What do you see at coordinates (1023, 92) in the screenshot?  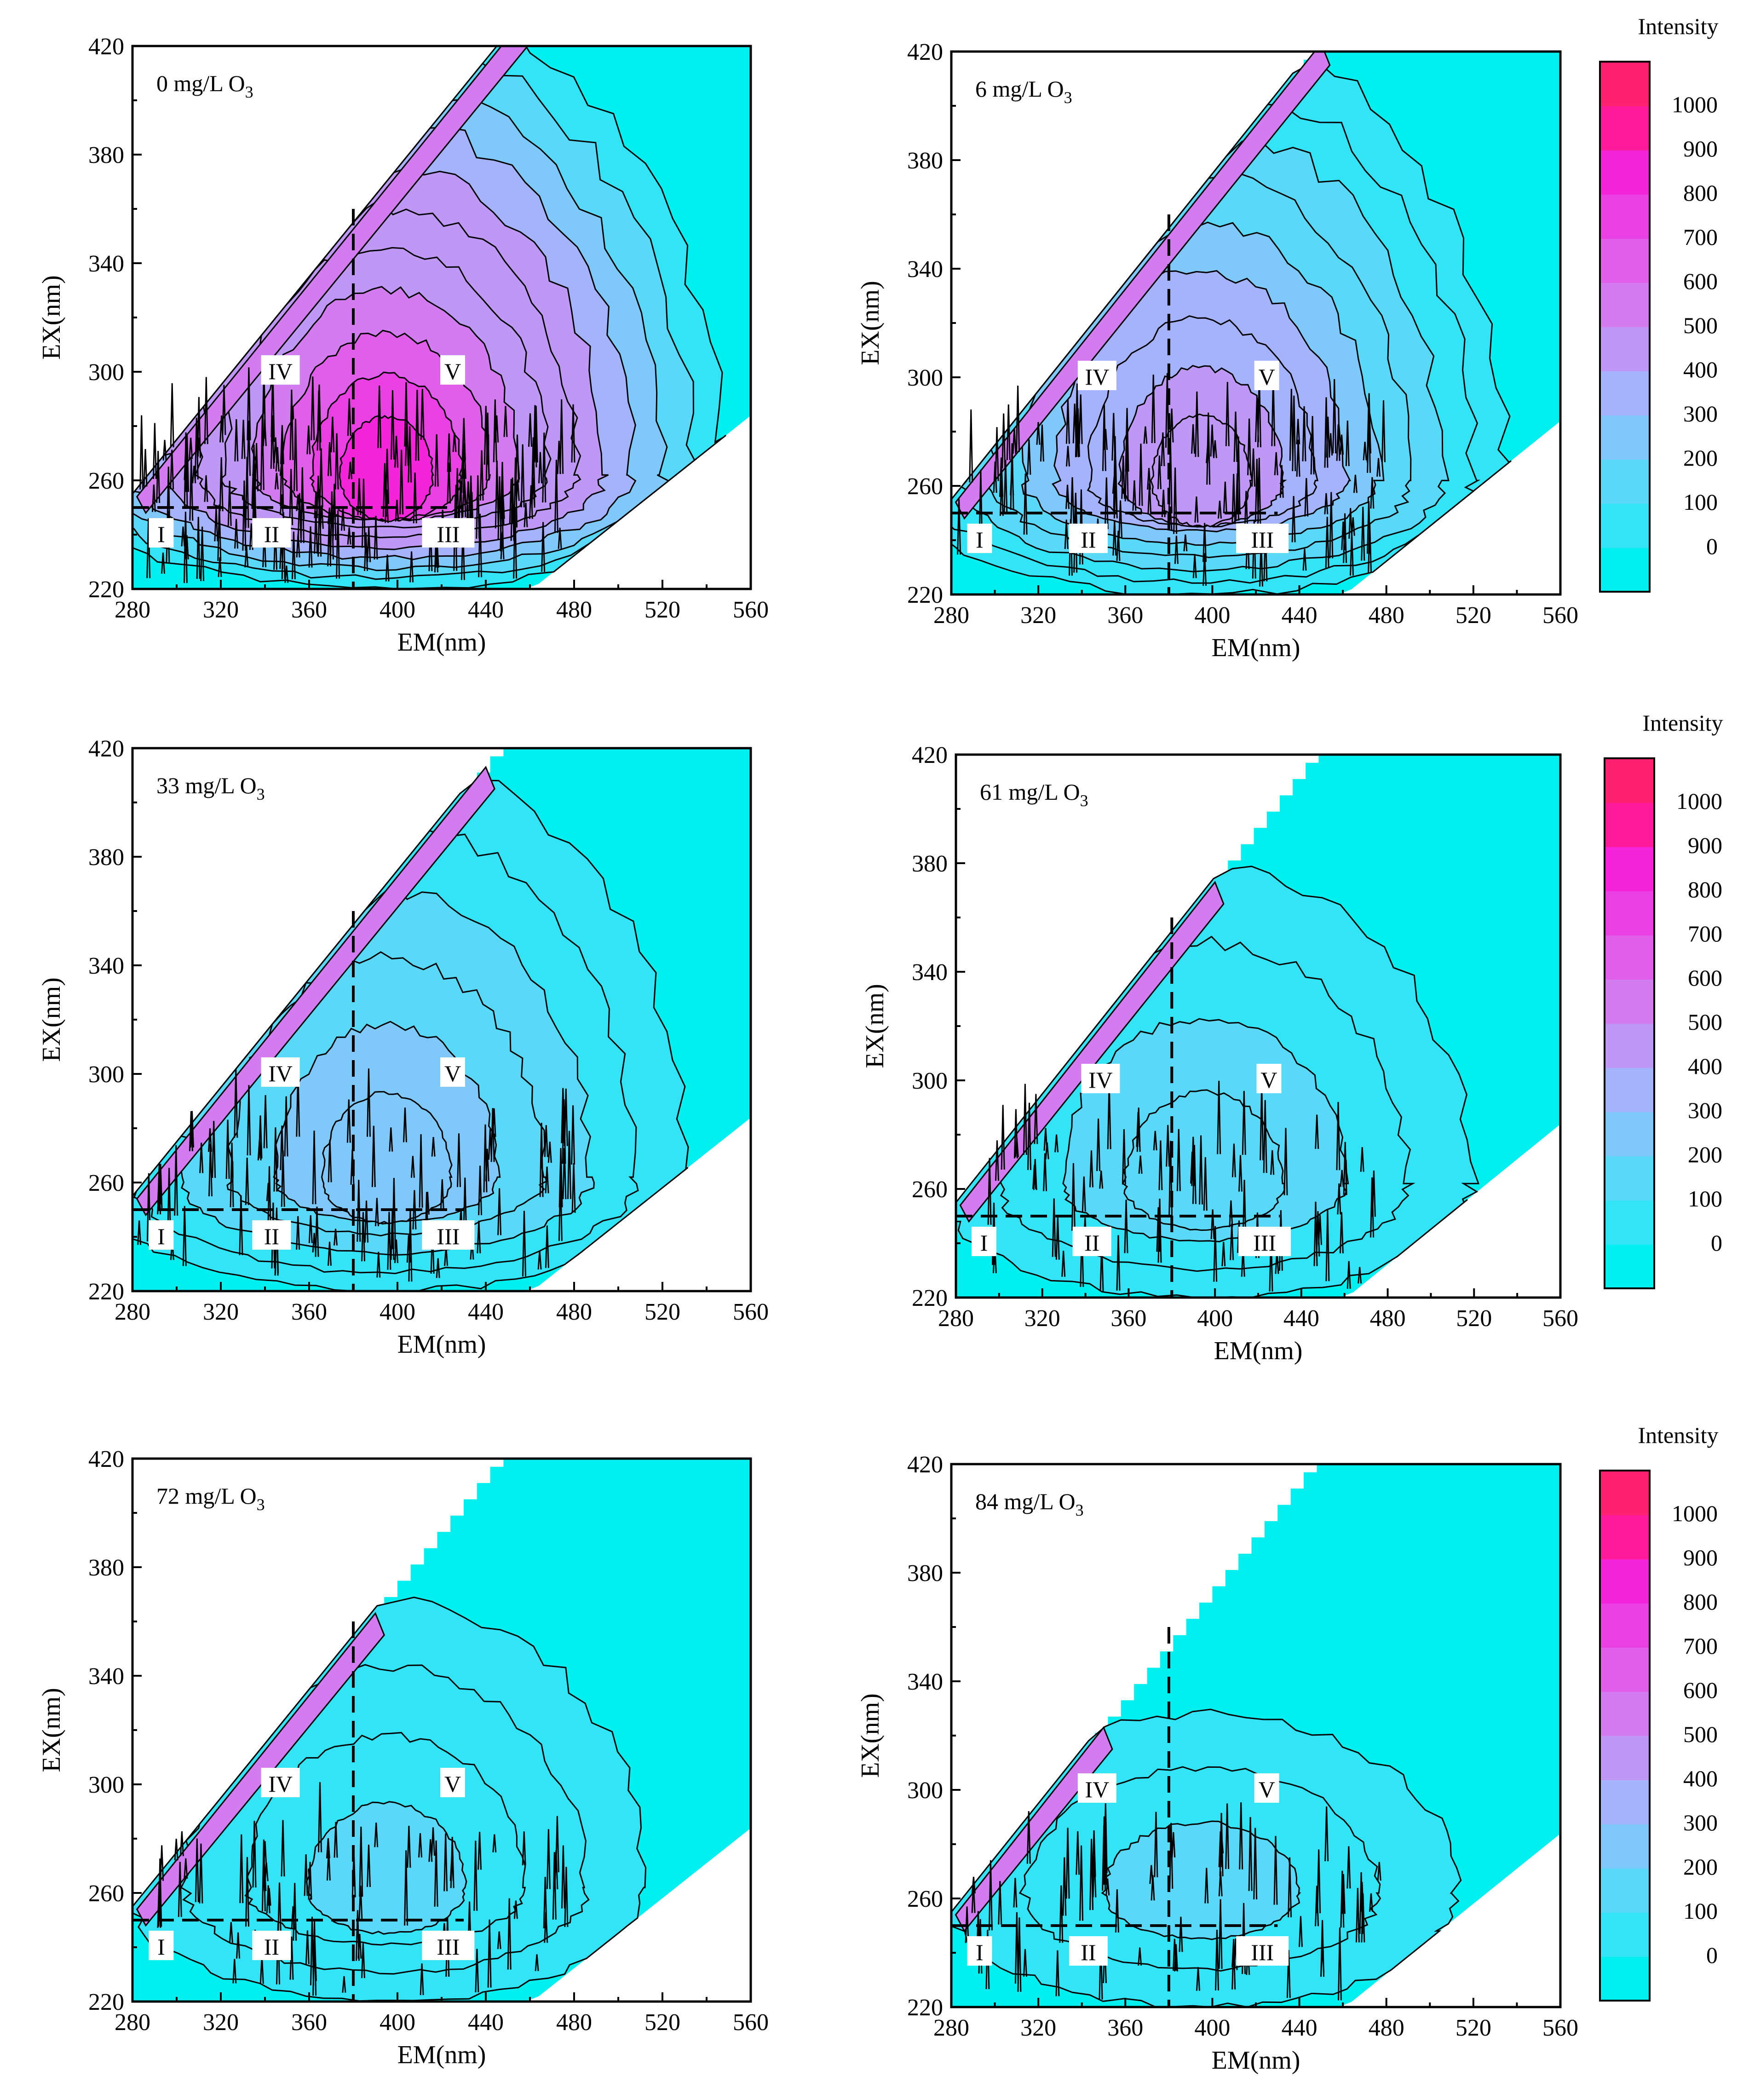 I see `panel-title: 6 mg/L O3` at bounding box center [1023, 92].